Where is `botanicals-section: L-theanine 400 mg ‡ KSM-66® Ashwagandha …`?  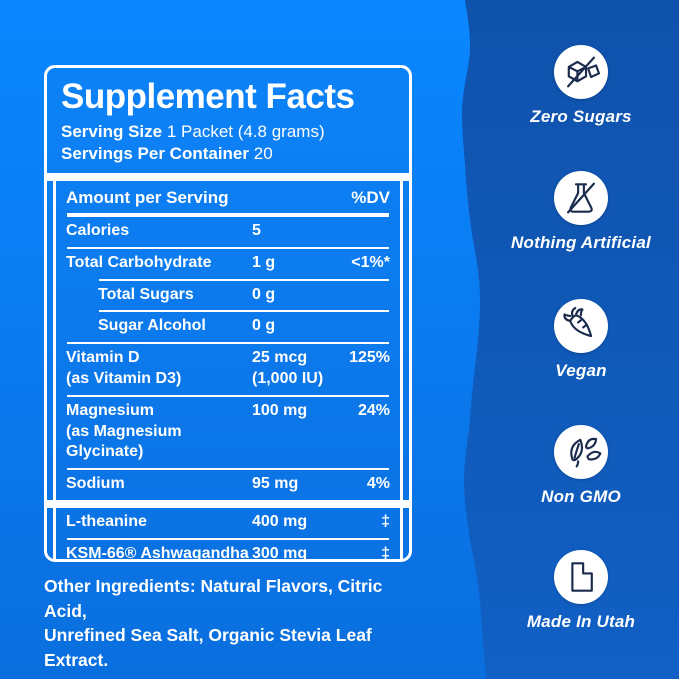
botanicals-section: L-theanine 400 mg ‡ KSM-66® Ashwagandha … is located at coordinates (228, 534).